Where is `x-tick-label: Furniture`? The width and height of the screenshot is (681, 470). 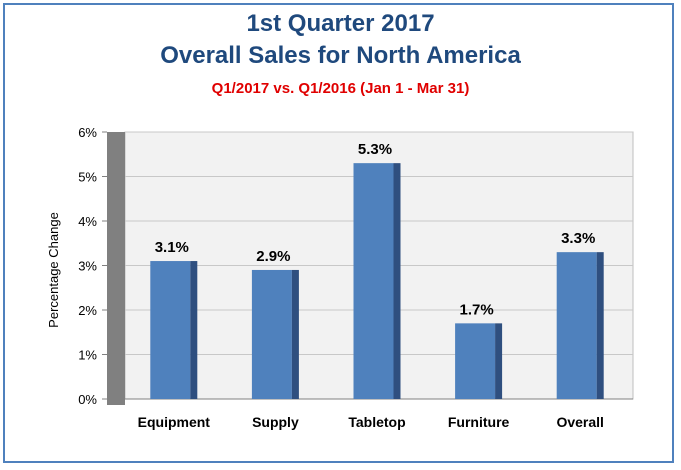
x-tick-label: Furniture is located at coordinates (479, 422).